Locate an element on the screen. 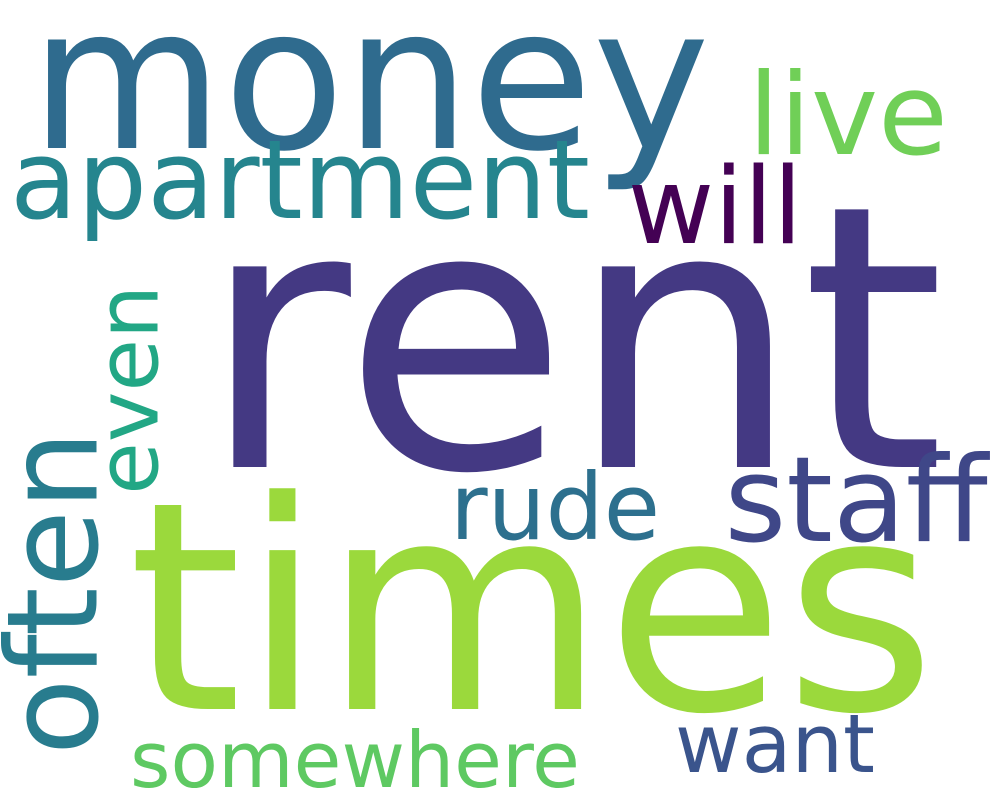 The width and height of the screenshot is (1000, 800). word-live: live is located at coordinates (848, 115).